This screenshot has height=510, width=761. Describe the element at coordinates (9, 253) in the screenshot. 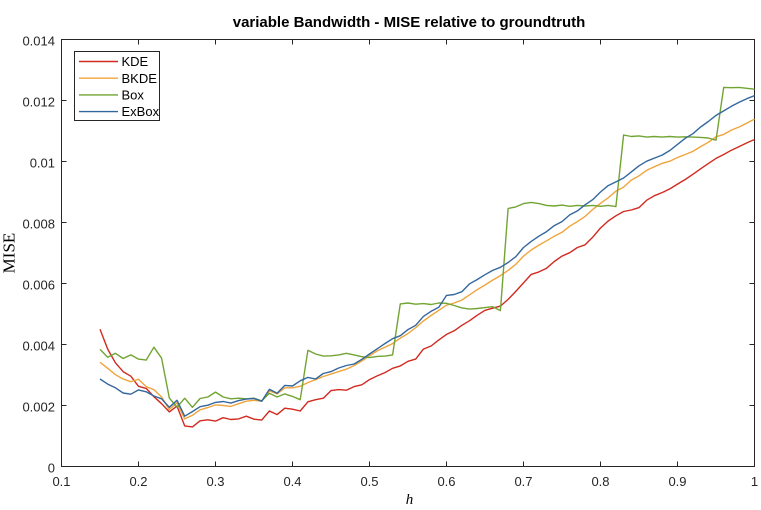

I see `svg-text: MISE` at that location.